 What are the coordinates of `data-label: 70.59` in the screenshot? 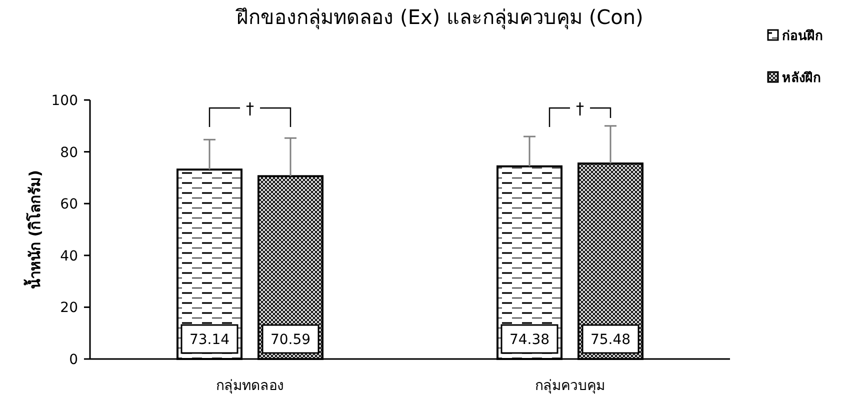 It's located at (290, 340).